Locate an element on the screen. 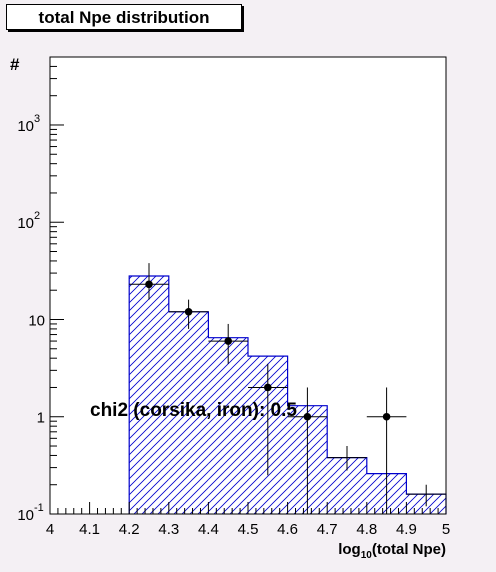 Image resolution: width=496 pixels, height=572 pixels. x-tick-label: 4 is located at coordinates (50, 529).